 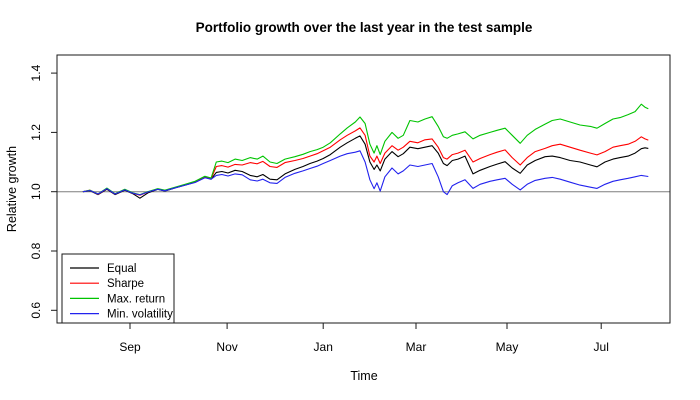 What do you see at coordinates (226, 347) in the screenshot?
I see `x-tick-label-nov: Nov` at bounding box center [226, 347].